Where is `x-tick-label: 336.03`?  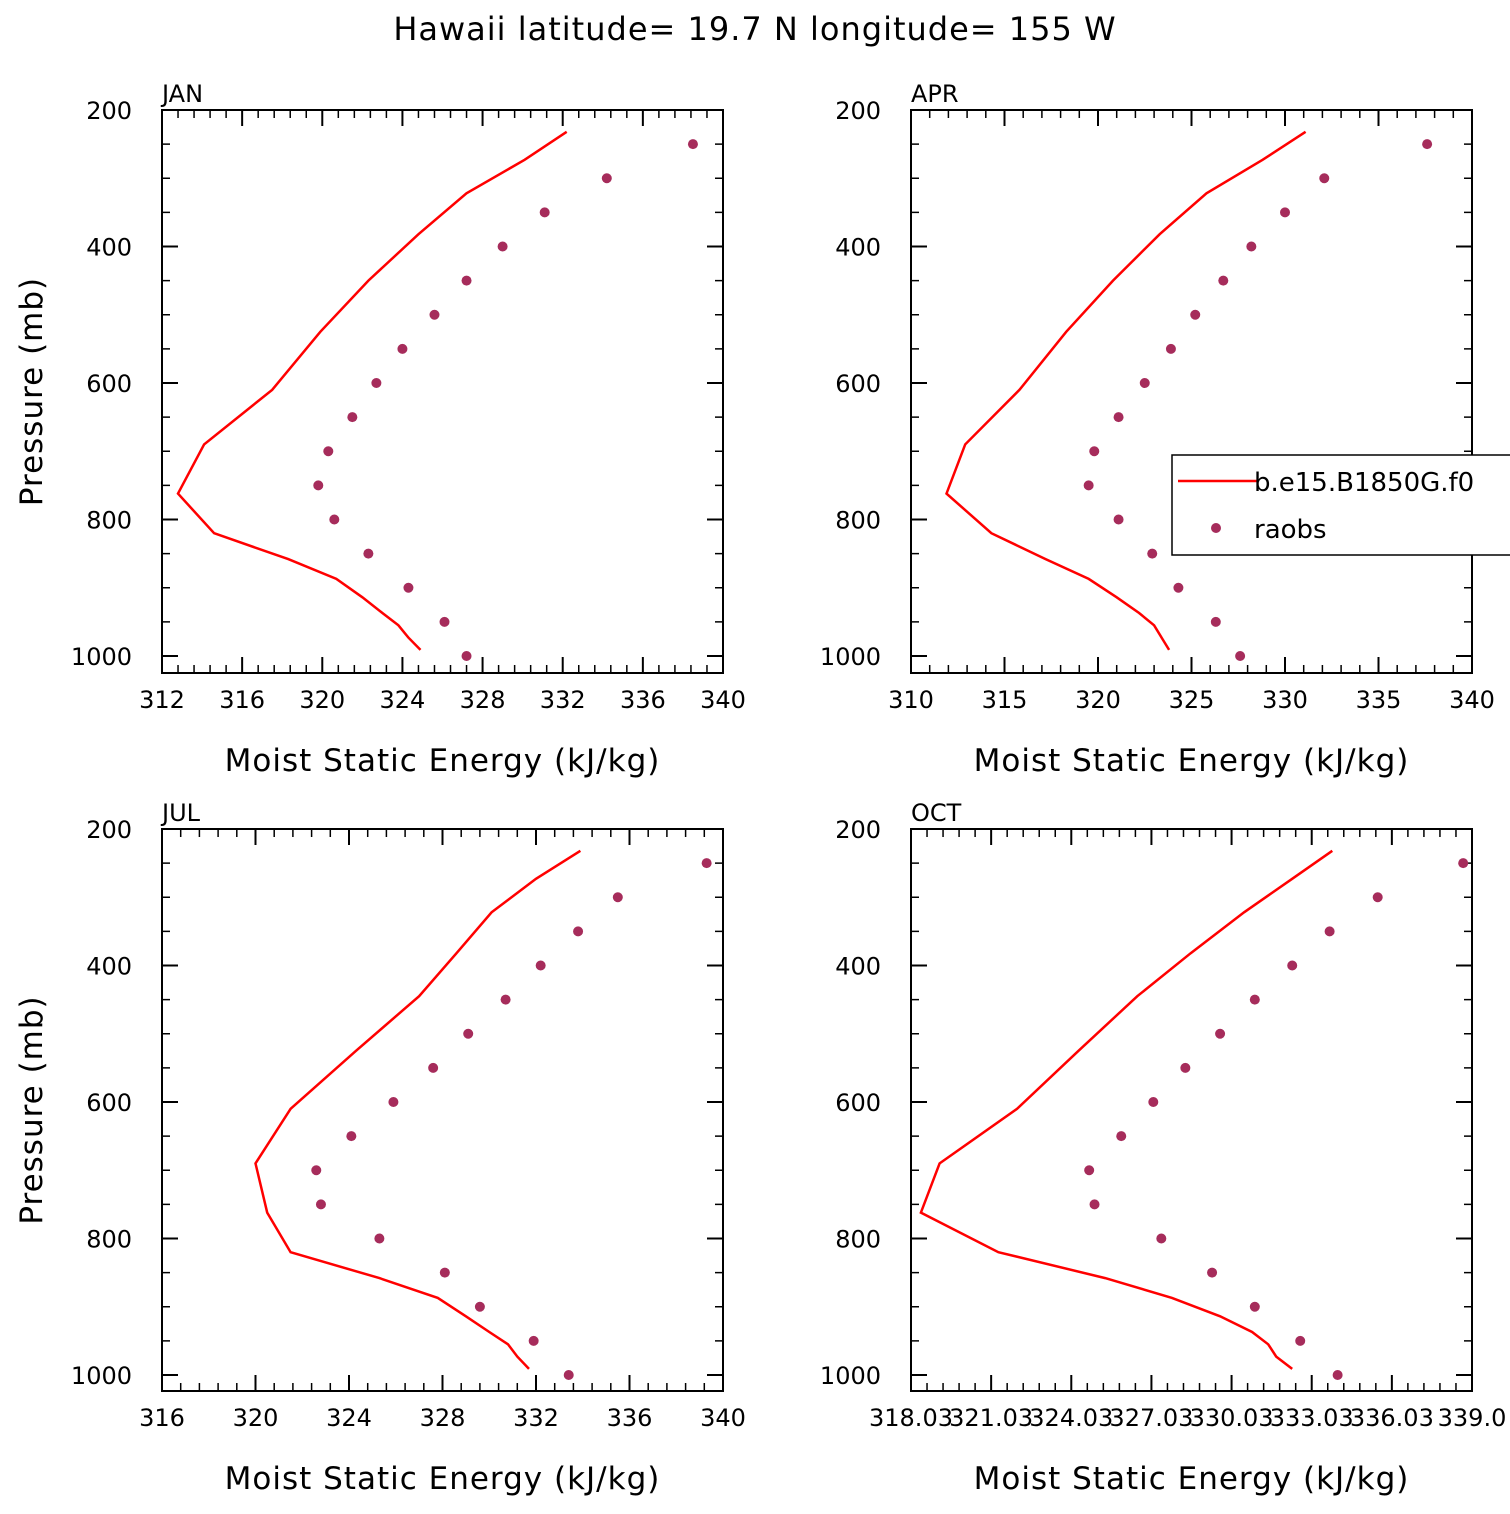
x-tick-label: 336.03 is located at coordinates (1392, 1418).